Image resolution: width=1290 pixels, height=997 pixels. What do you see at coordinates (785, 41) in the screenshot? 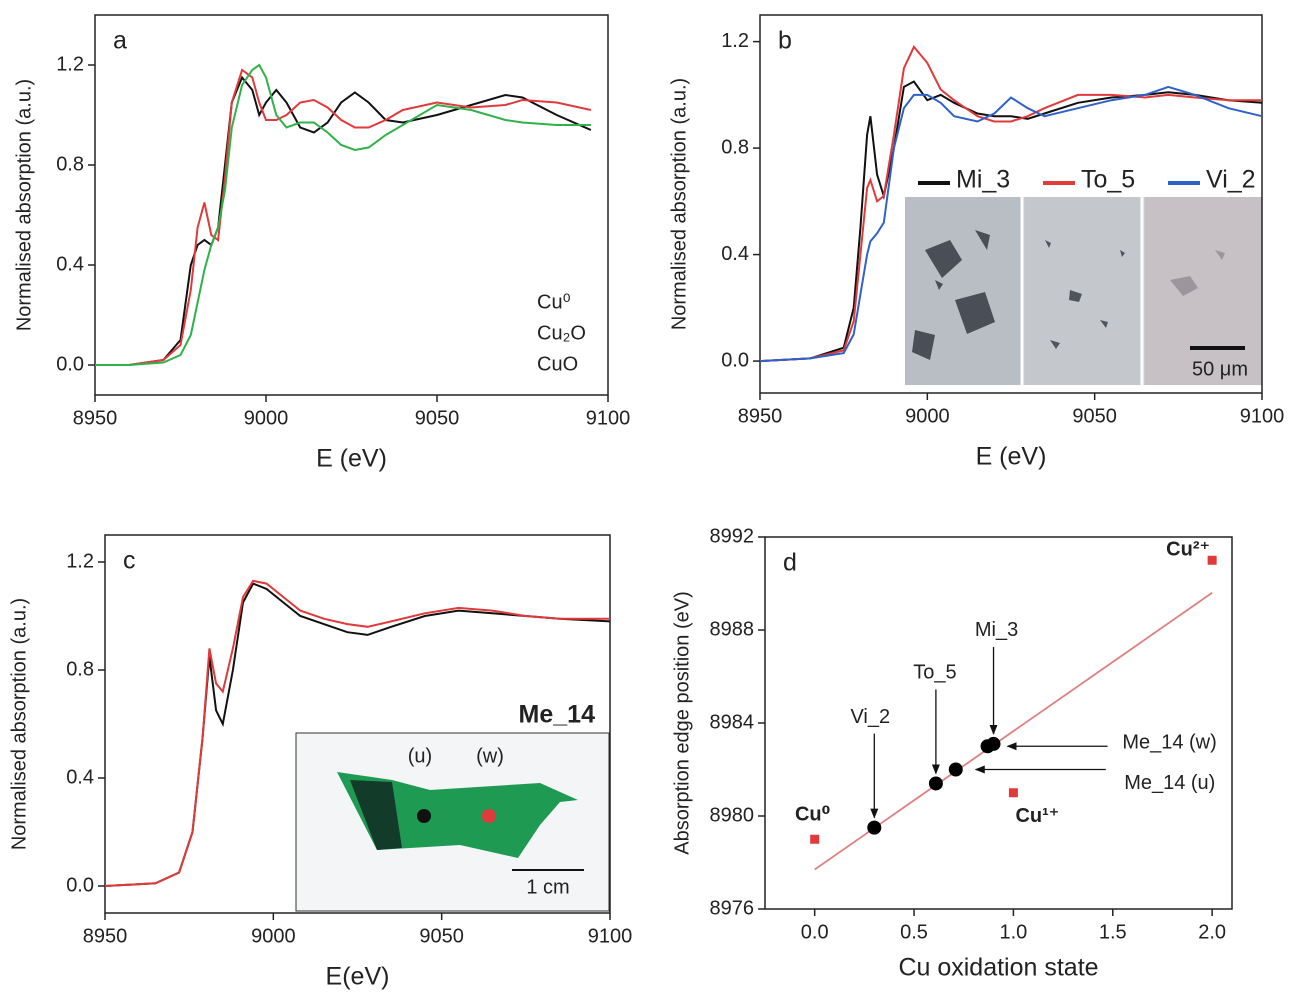
I see `panel-label: b` at bounding box center [785, 41].